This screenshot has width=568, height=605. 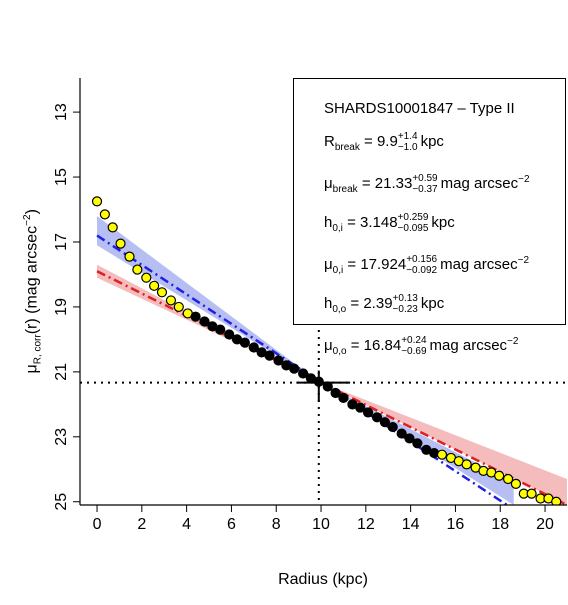 What do you see at coordinates (61, 307) in the screenshot?
I see `y-tick-label: 19` at bounding box center [61, 307].